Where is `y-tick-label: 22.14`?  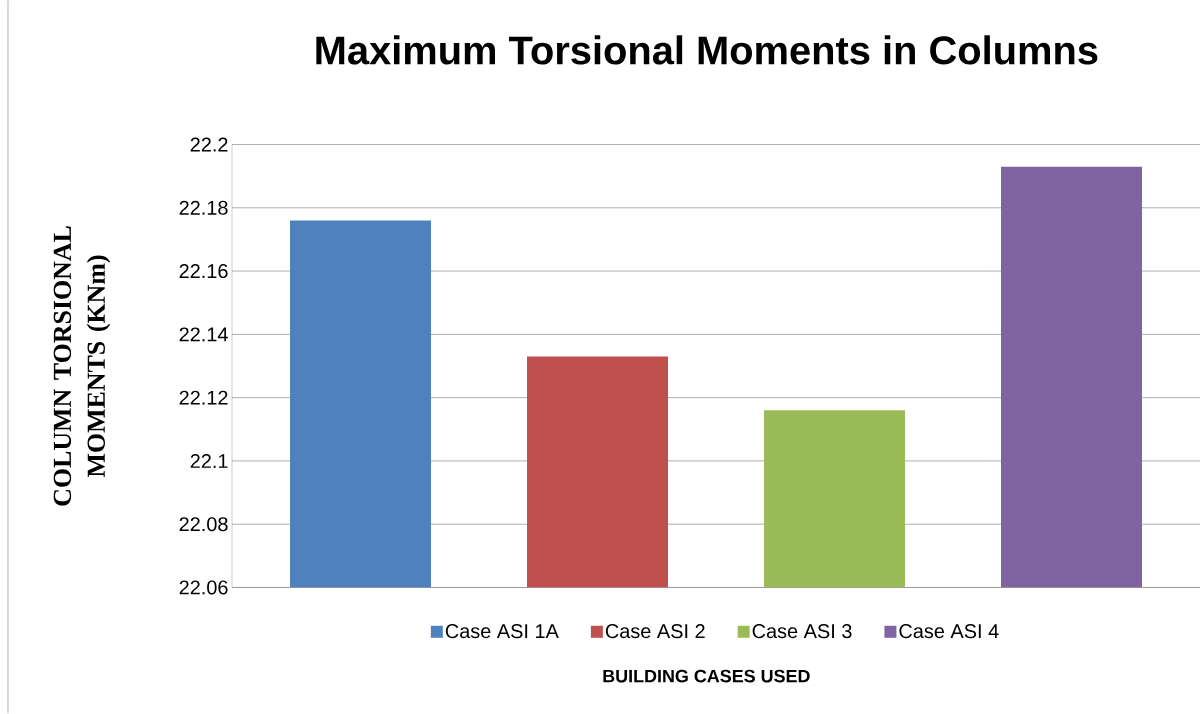 y-tick-label: 22.14 is located at coordinates (203, 334).